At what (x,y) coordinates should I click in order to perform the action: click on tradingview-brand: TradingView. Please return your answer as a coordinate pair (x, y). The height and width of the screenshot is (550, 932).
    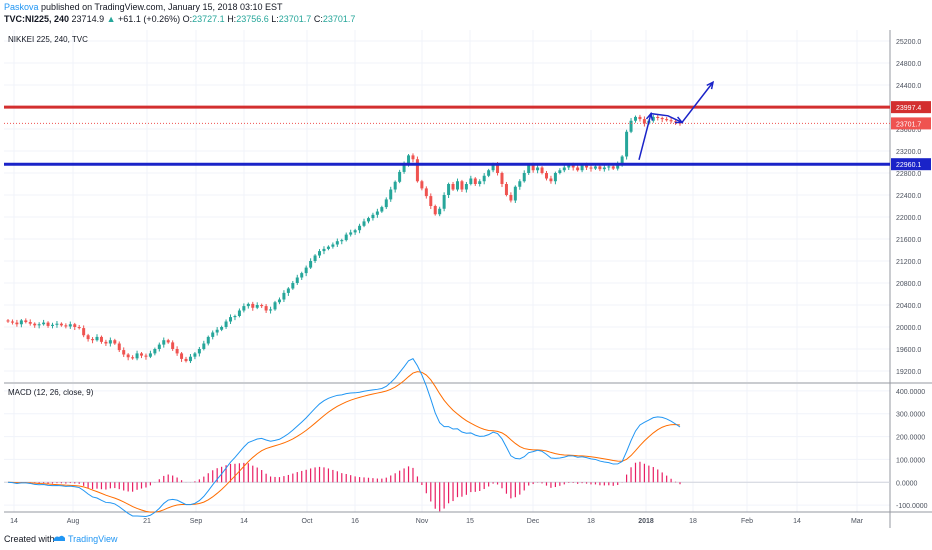
    Looking at the image, I should click on (93, 539).